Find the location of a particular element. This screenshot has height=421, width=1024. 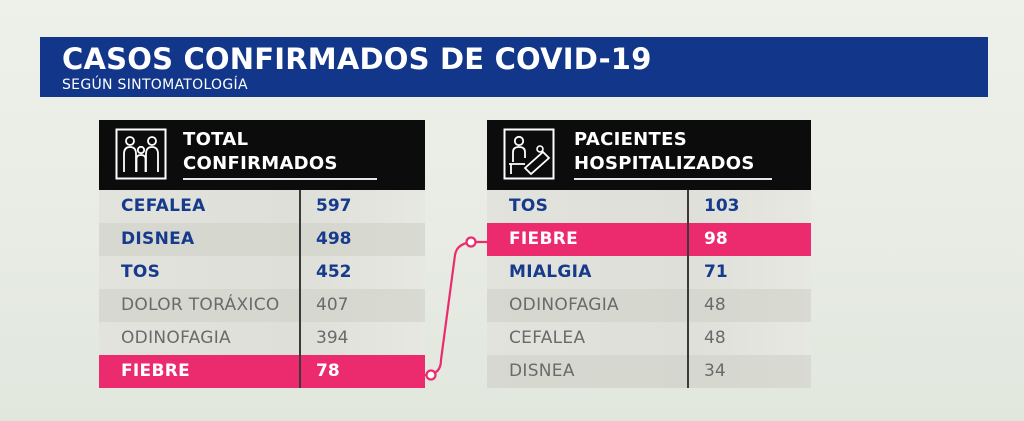

symptom-label: DOLOR TORÁXICO is located at coordinates (200, 305).